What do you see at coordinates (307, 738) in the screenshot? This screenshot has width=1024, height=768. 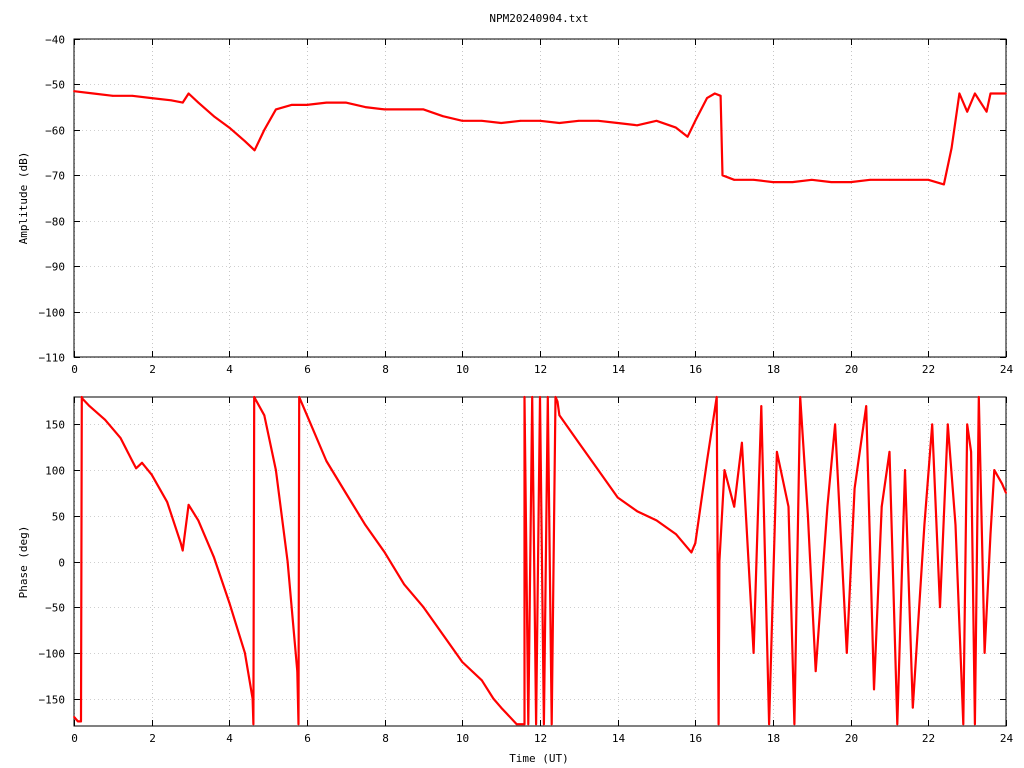 I see `x-tick-label: 6` at bounding box center [307, 738].